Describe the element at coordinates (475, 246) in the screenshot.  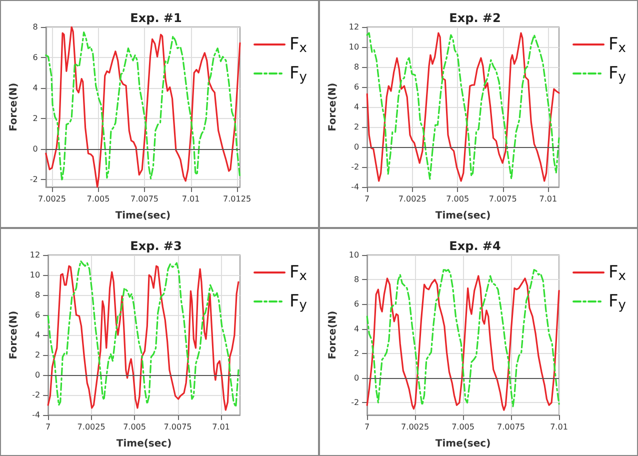
I see `chart-title: Exp. #4` at that location.